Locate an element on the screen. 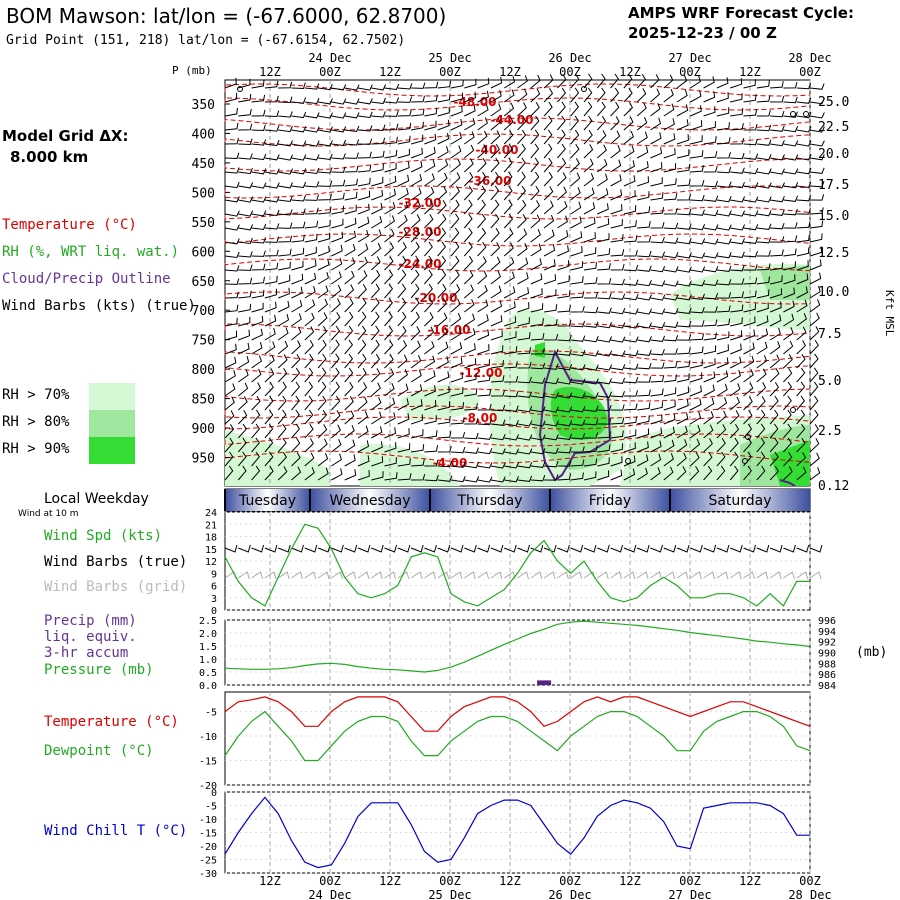  temperature-contour-label: -32.00 is located at coordinates (420, 203).